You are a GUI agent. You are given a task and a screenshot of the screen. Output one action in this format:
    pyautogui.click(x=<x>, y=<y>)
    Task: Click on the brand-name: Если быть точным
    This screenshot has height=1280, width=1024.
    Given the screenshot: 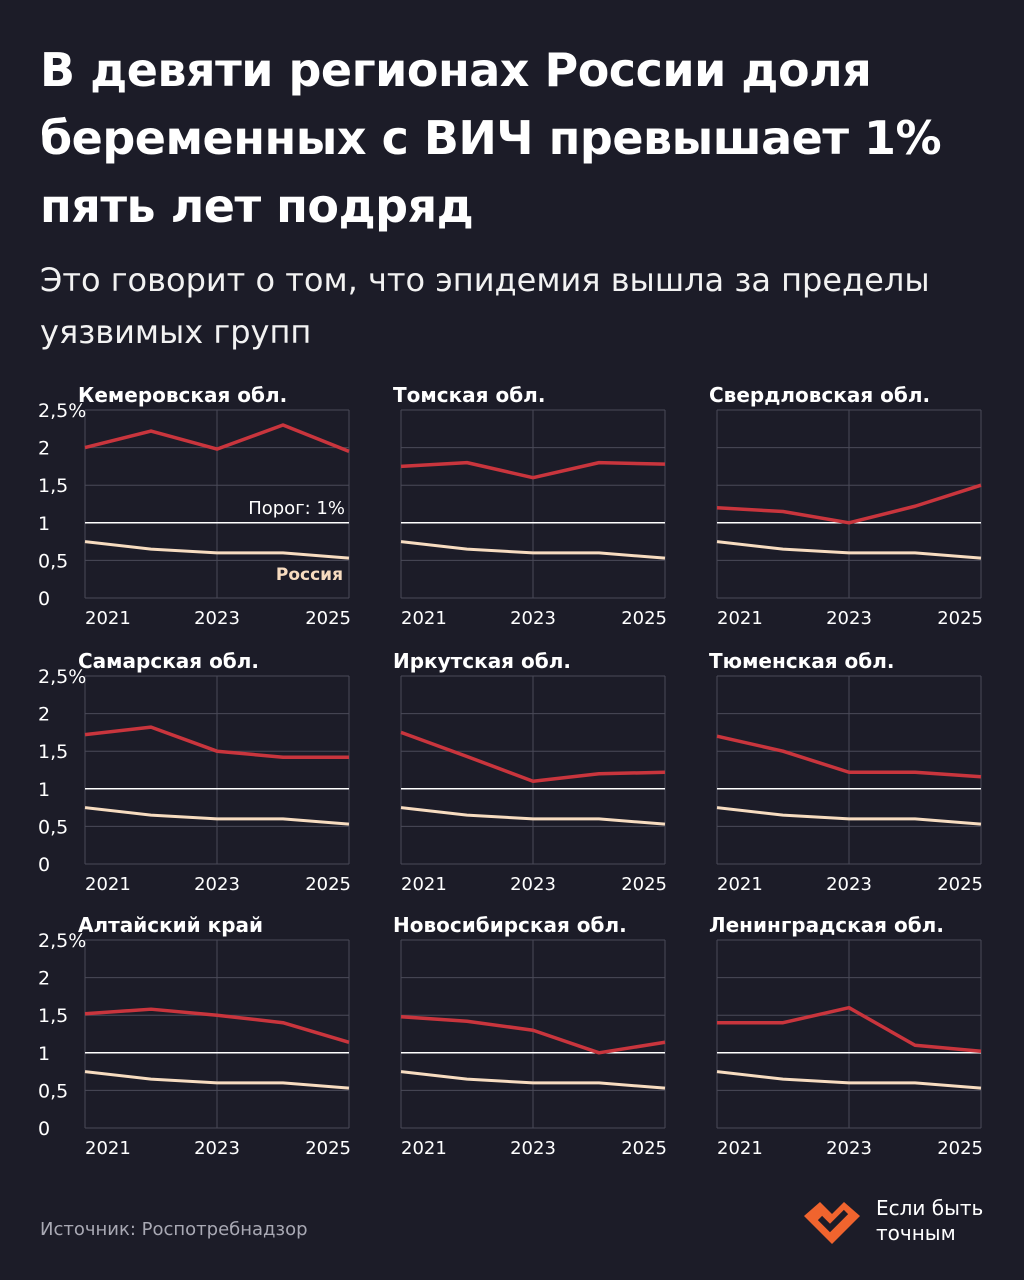 What is the action you would take?
    pyautogui.click(x=929, y=1221)
    